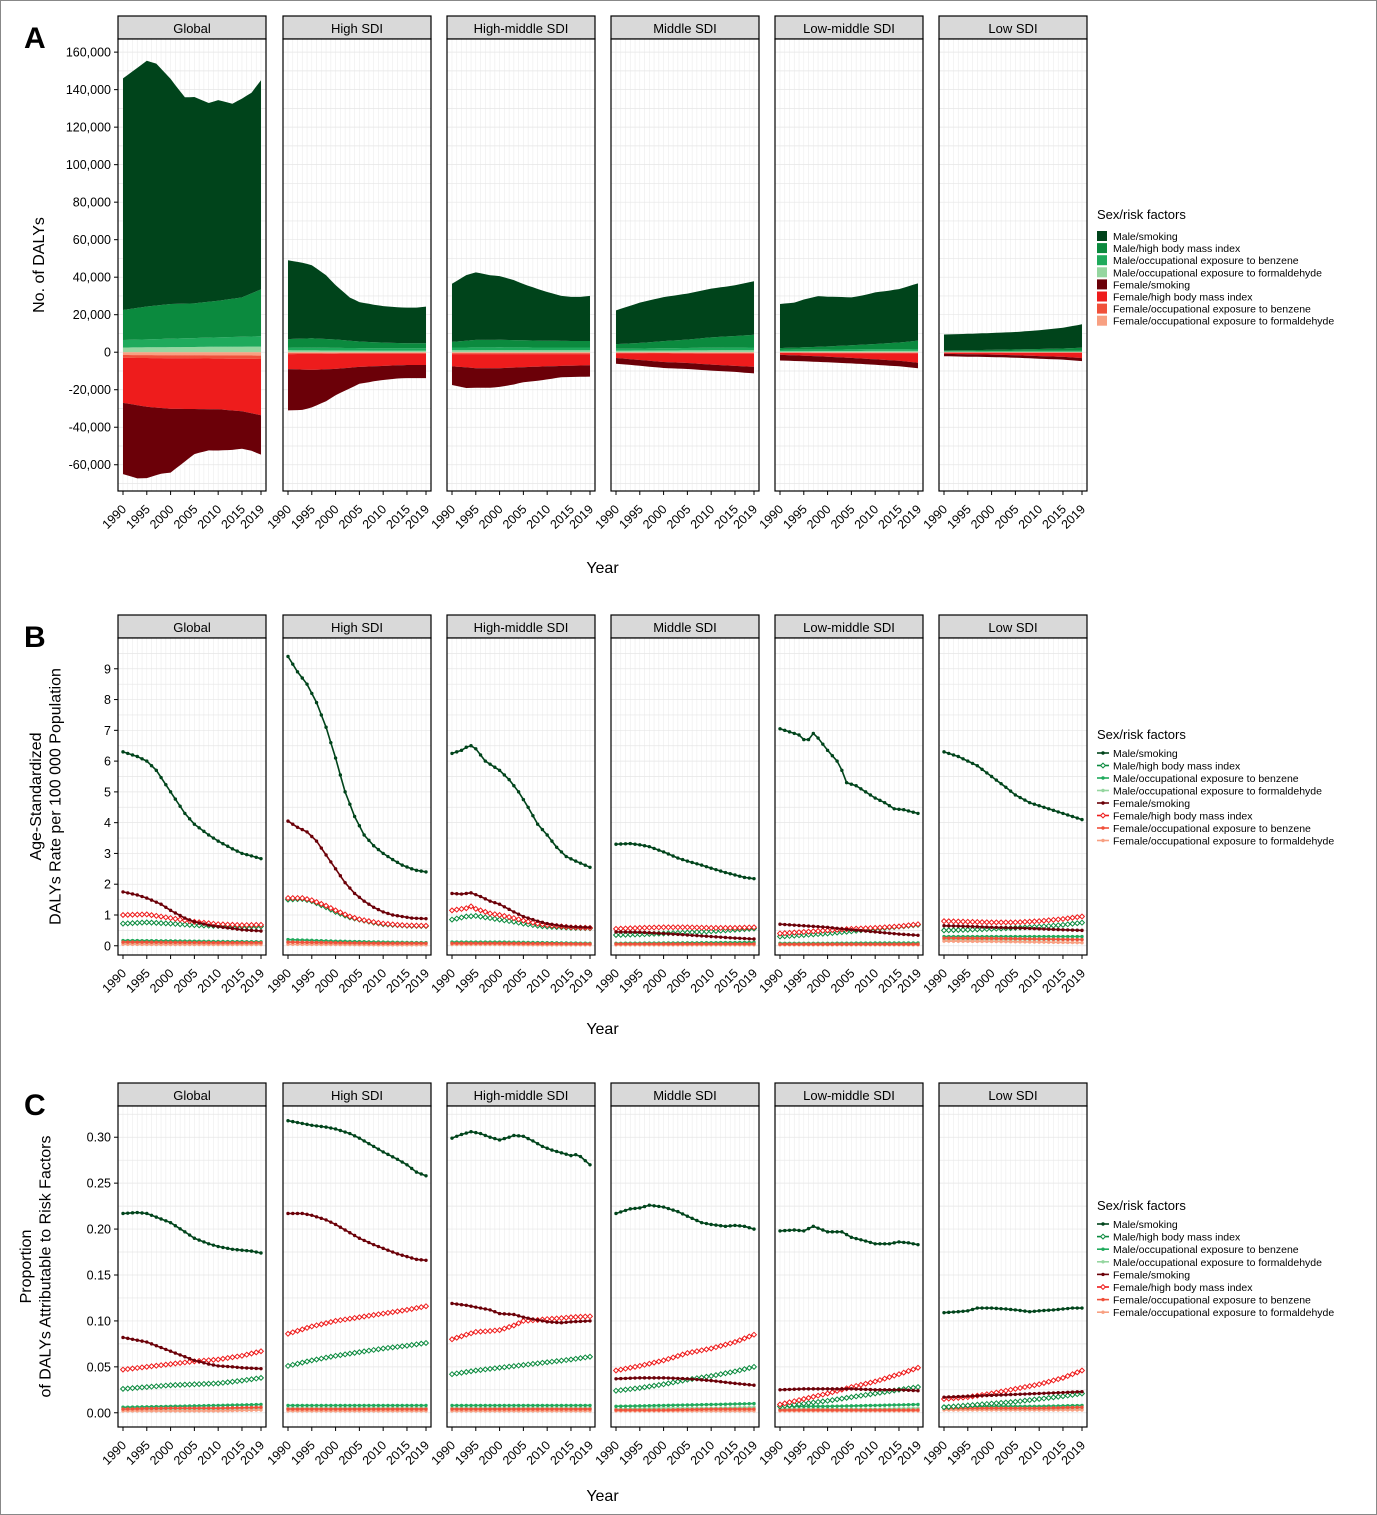 The height and width of the screenshot is (1515, 1377). What do you see at coordinates (849, 358) in the screenshot?
I see `area-female-high-body-mass-index` at bounding box center [849, 358].